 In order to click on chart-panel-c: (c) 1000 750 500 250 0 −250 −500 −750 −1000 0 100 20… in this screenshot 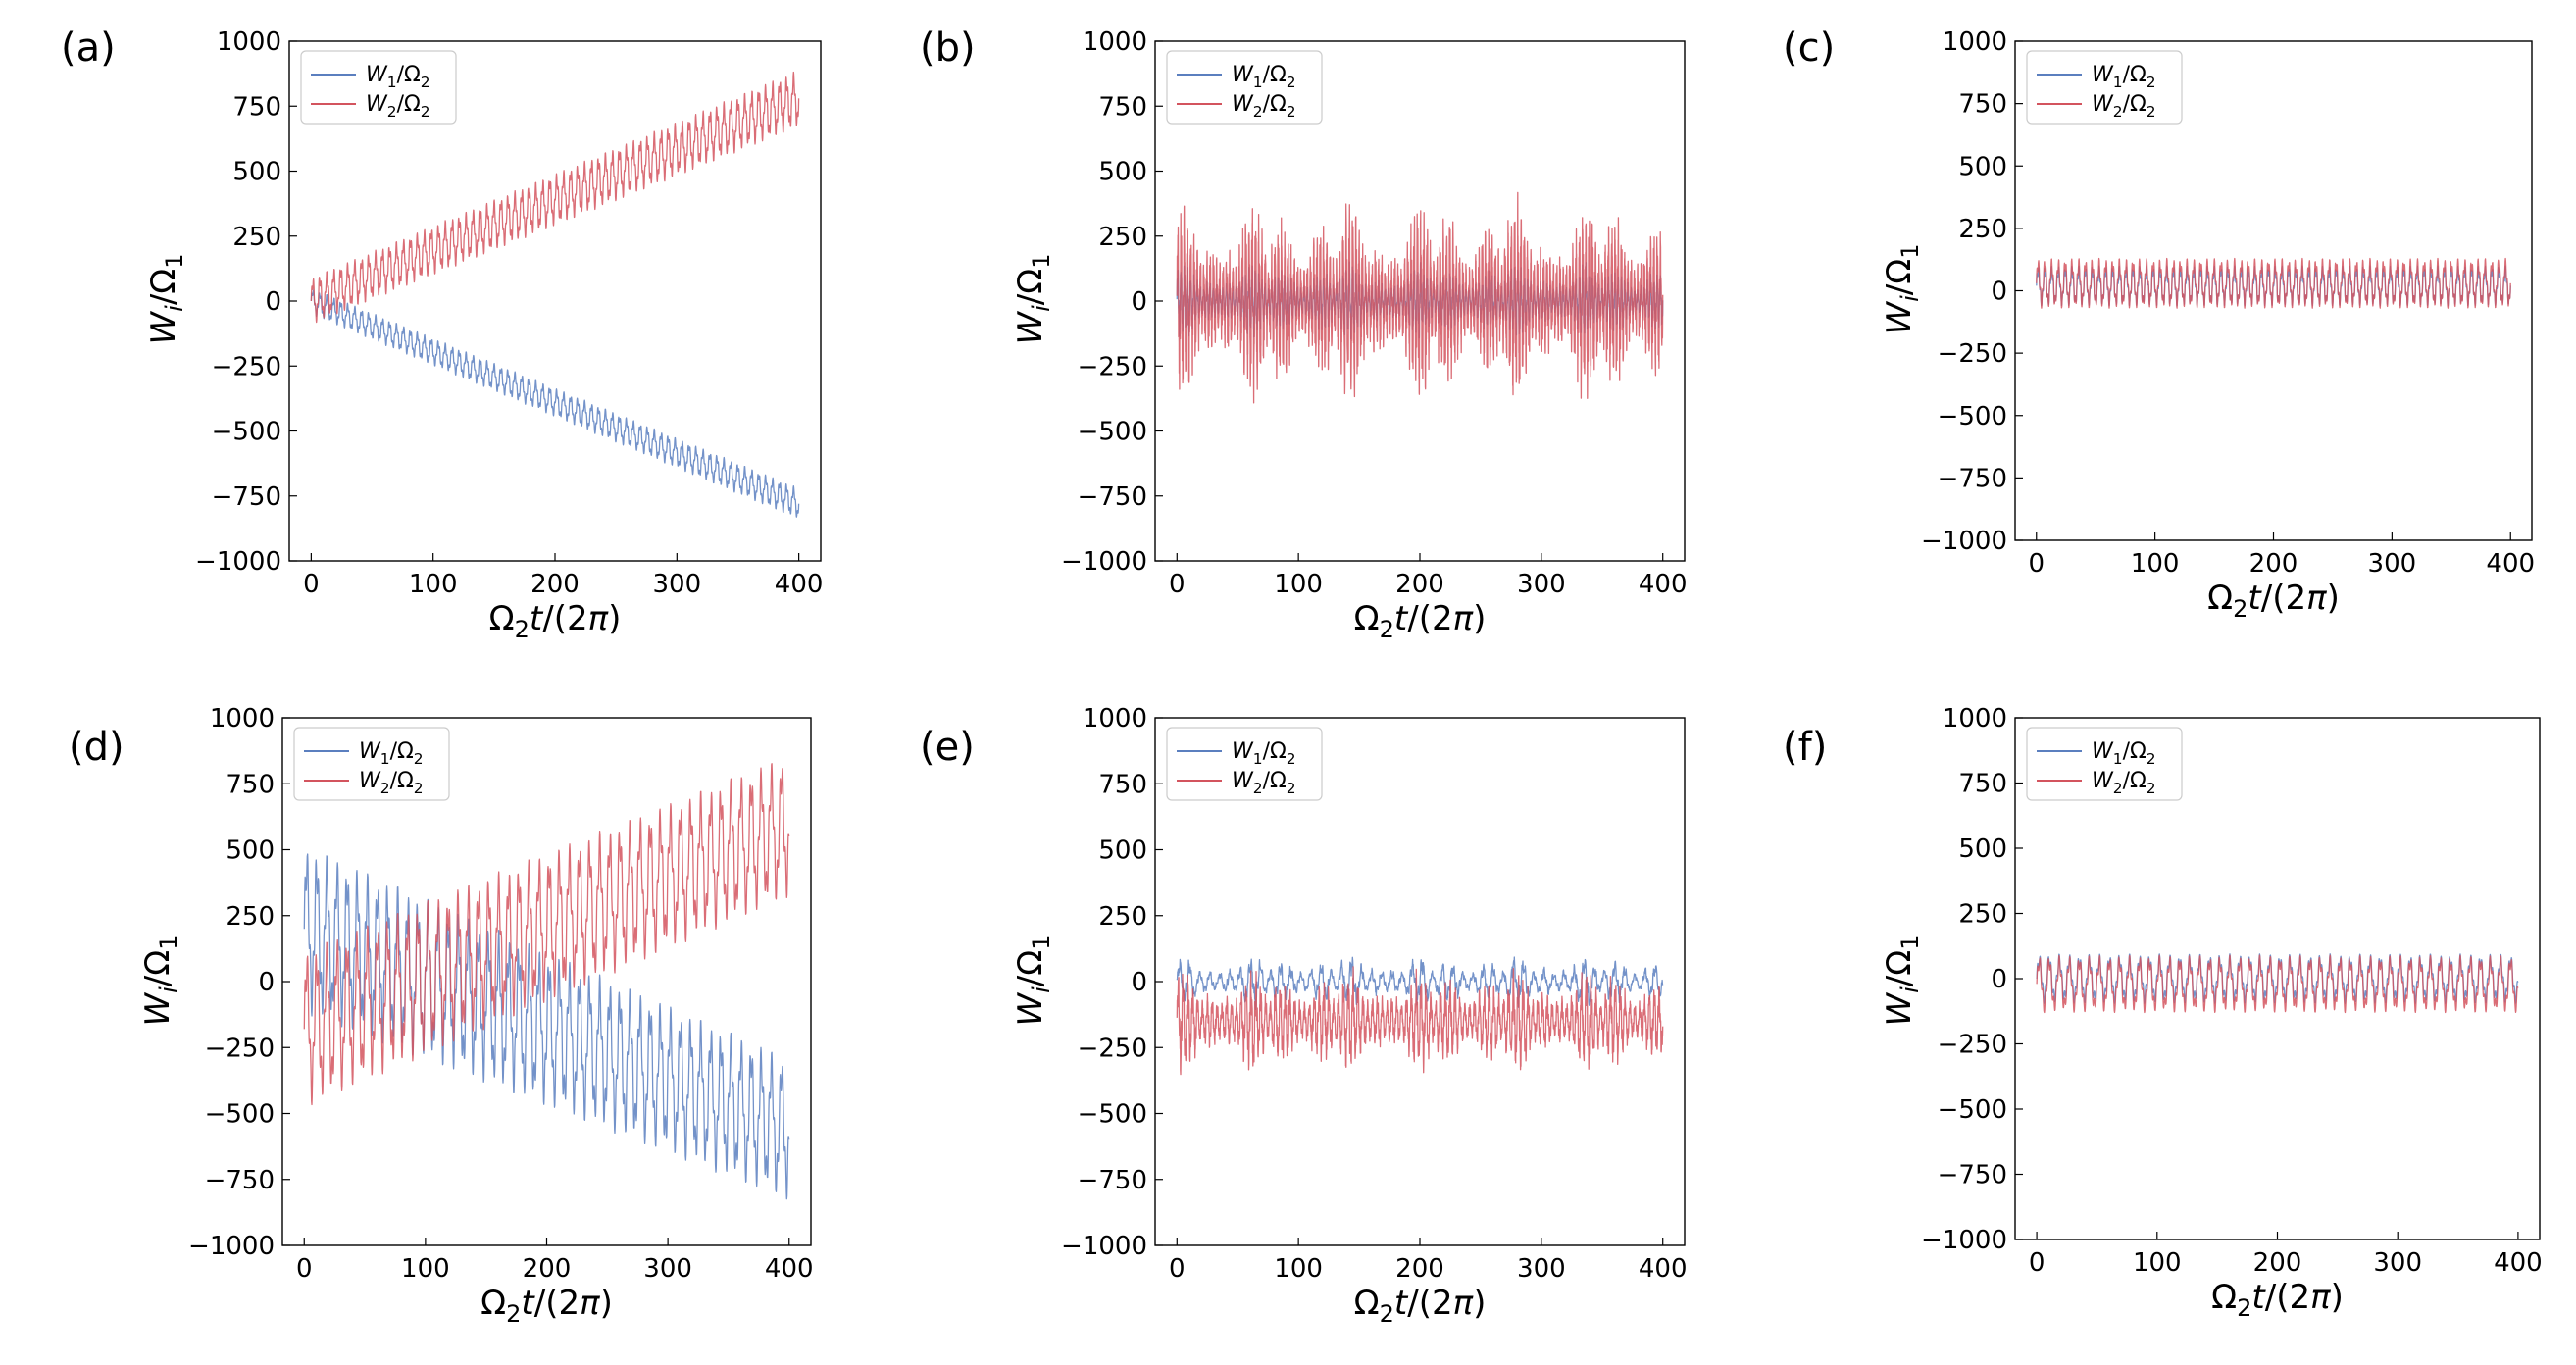, I will do `click(2159, 324)`.